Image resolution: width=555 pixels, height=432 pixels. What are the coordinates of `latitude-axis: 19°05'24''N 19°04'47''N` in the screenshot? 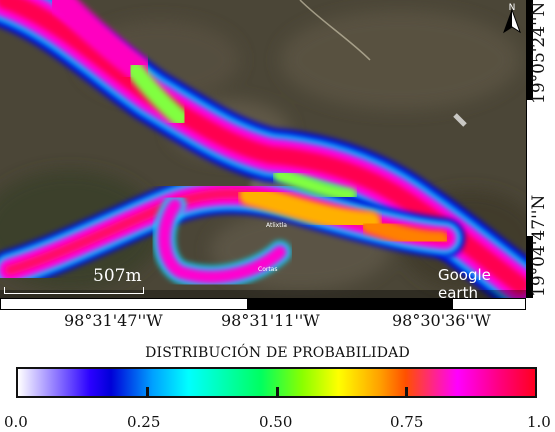 It's located at (540, 149).